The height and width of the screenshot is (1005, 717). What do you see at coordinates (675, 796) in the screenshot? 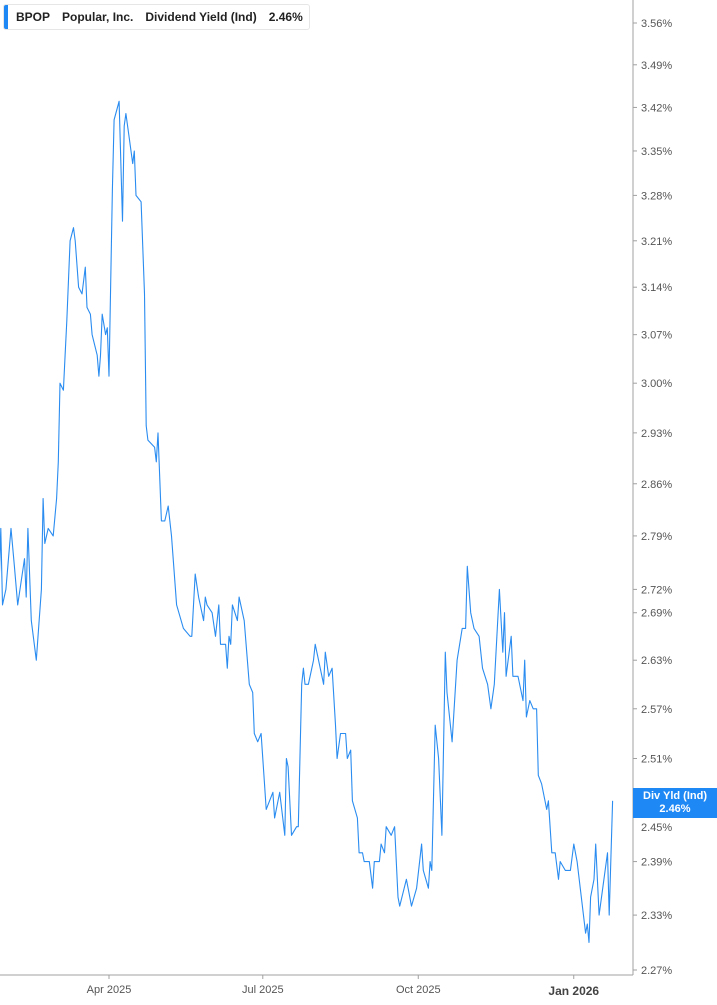
I see `badge-label: Div Yld (Ind)` at bounding box center [675, 796].